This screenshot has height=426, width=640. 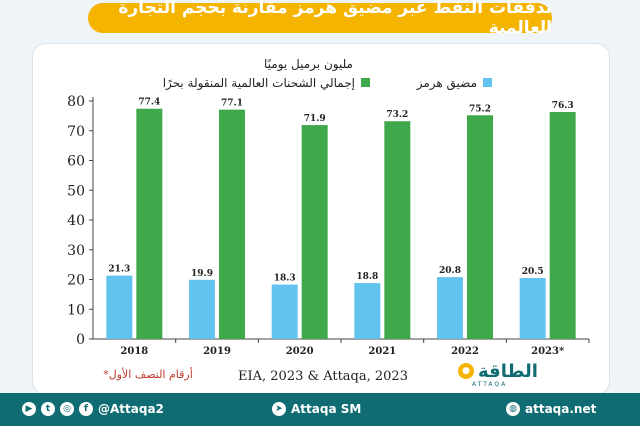 I want to click on attaqa-logo: ● الطاقة ATTAQA, so click(x=498, y=372).